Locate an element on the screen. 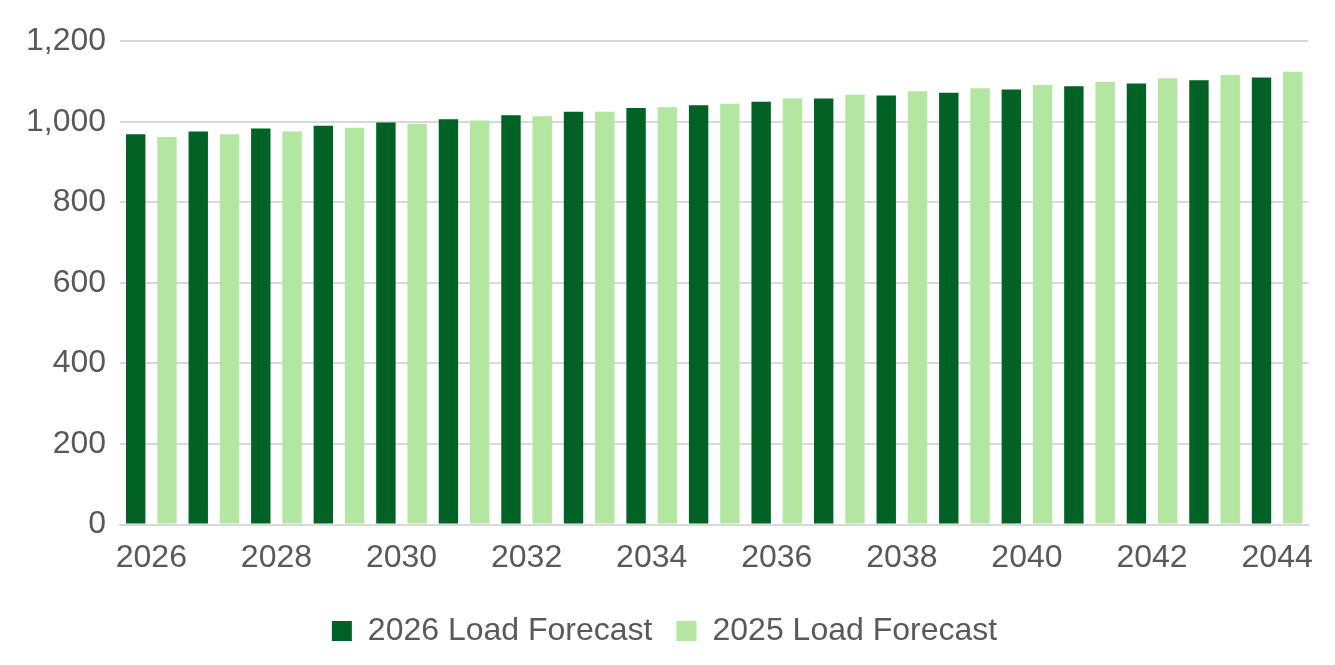  x-tick-label: 2036 is located at coordinates (777, 555).